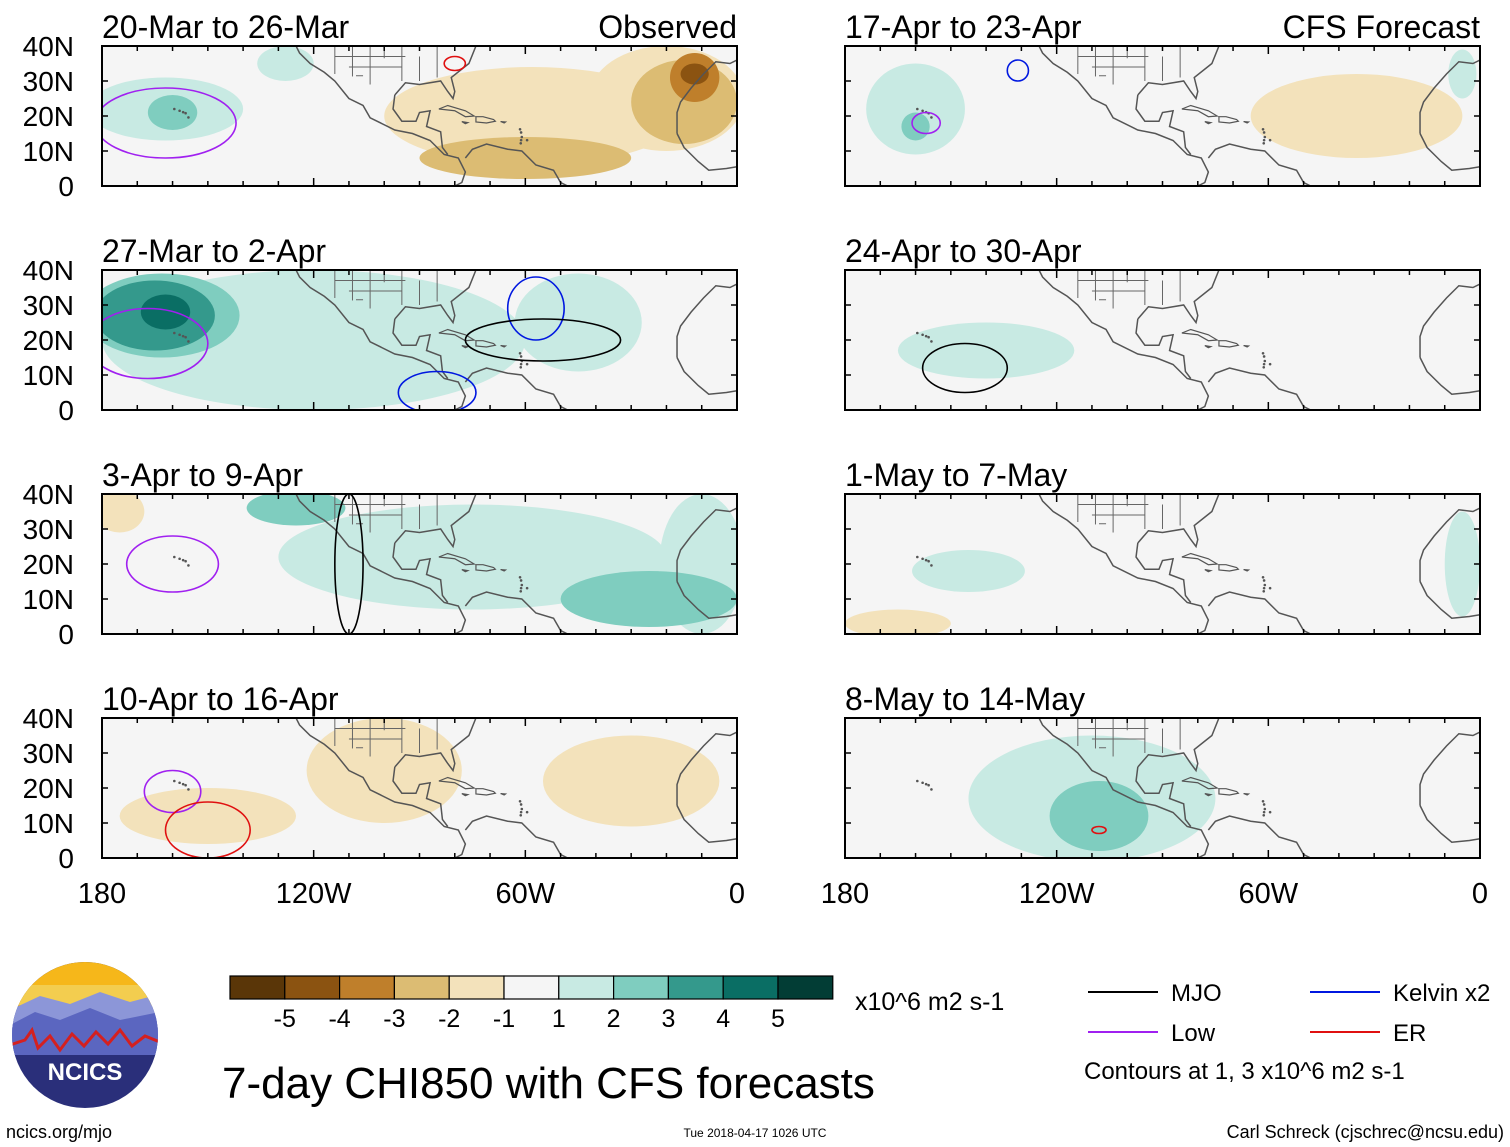  Describe the element at coordinates (504, 1019) in the screenshot. I see `colorbar-tick-label: -1` at that location.